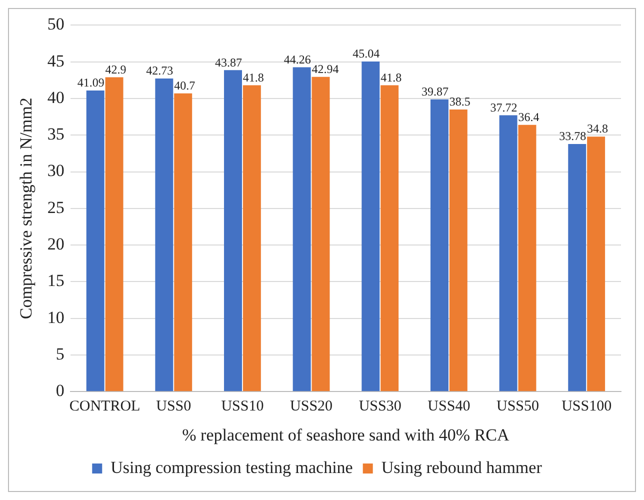 The image size is (644, 500). I want to click on y-tick-label: 20, so click(55, 244).